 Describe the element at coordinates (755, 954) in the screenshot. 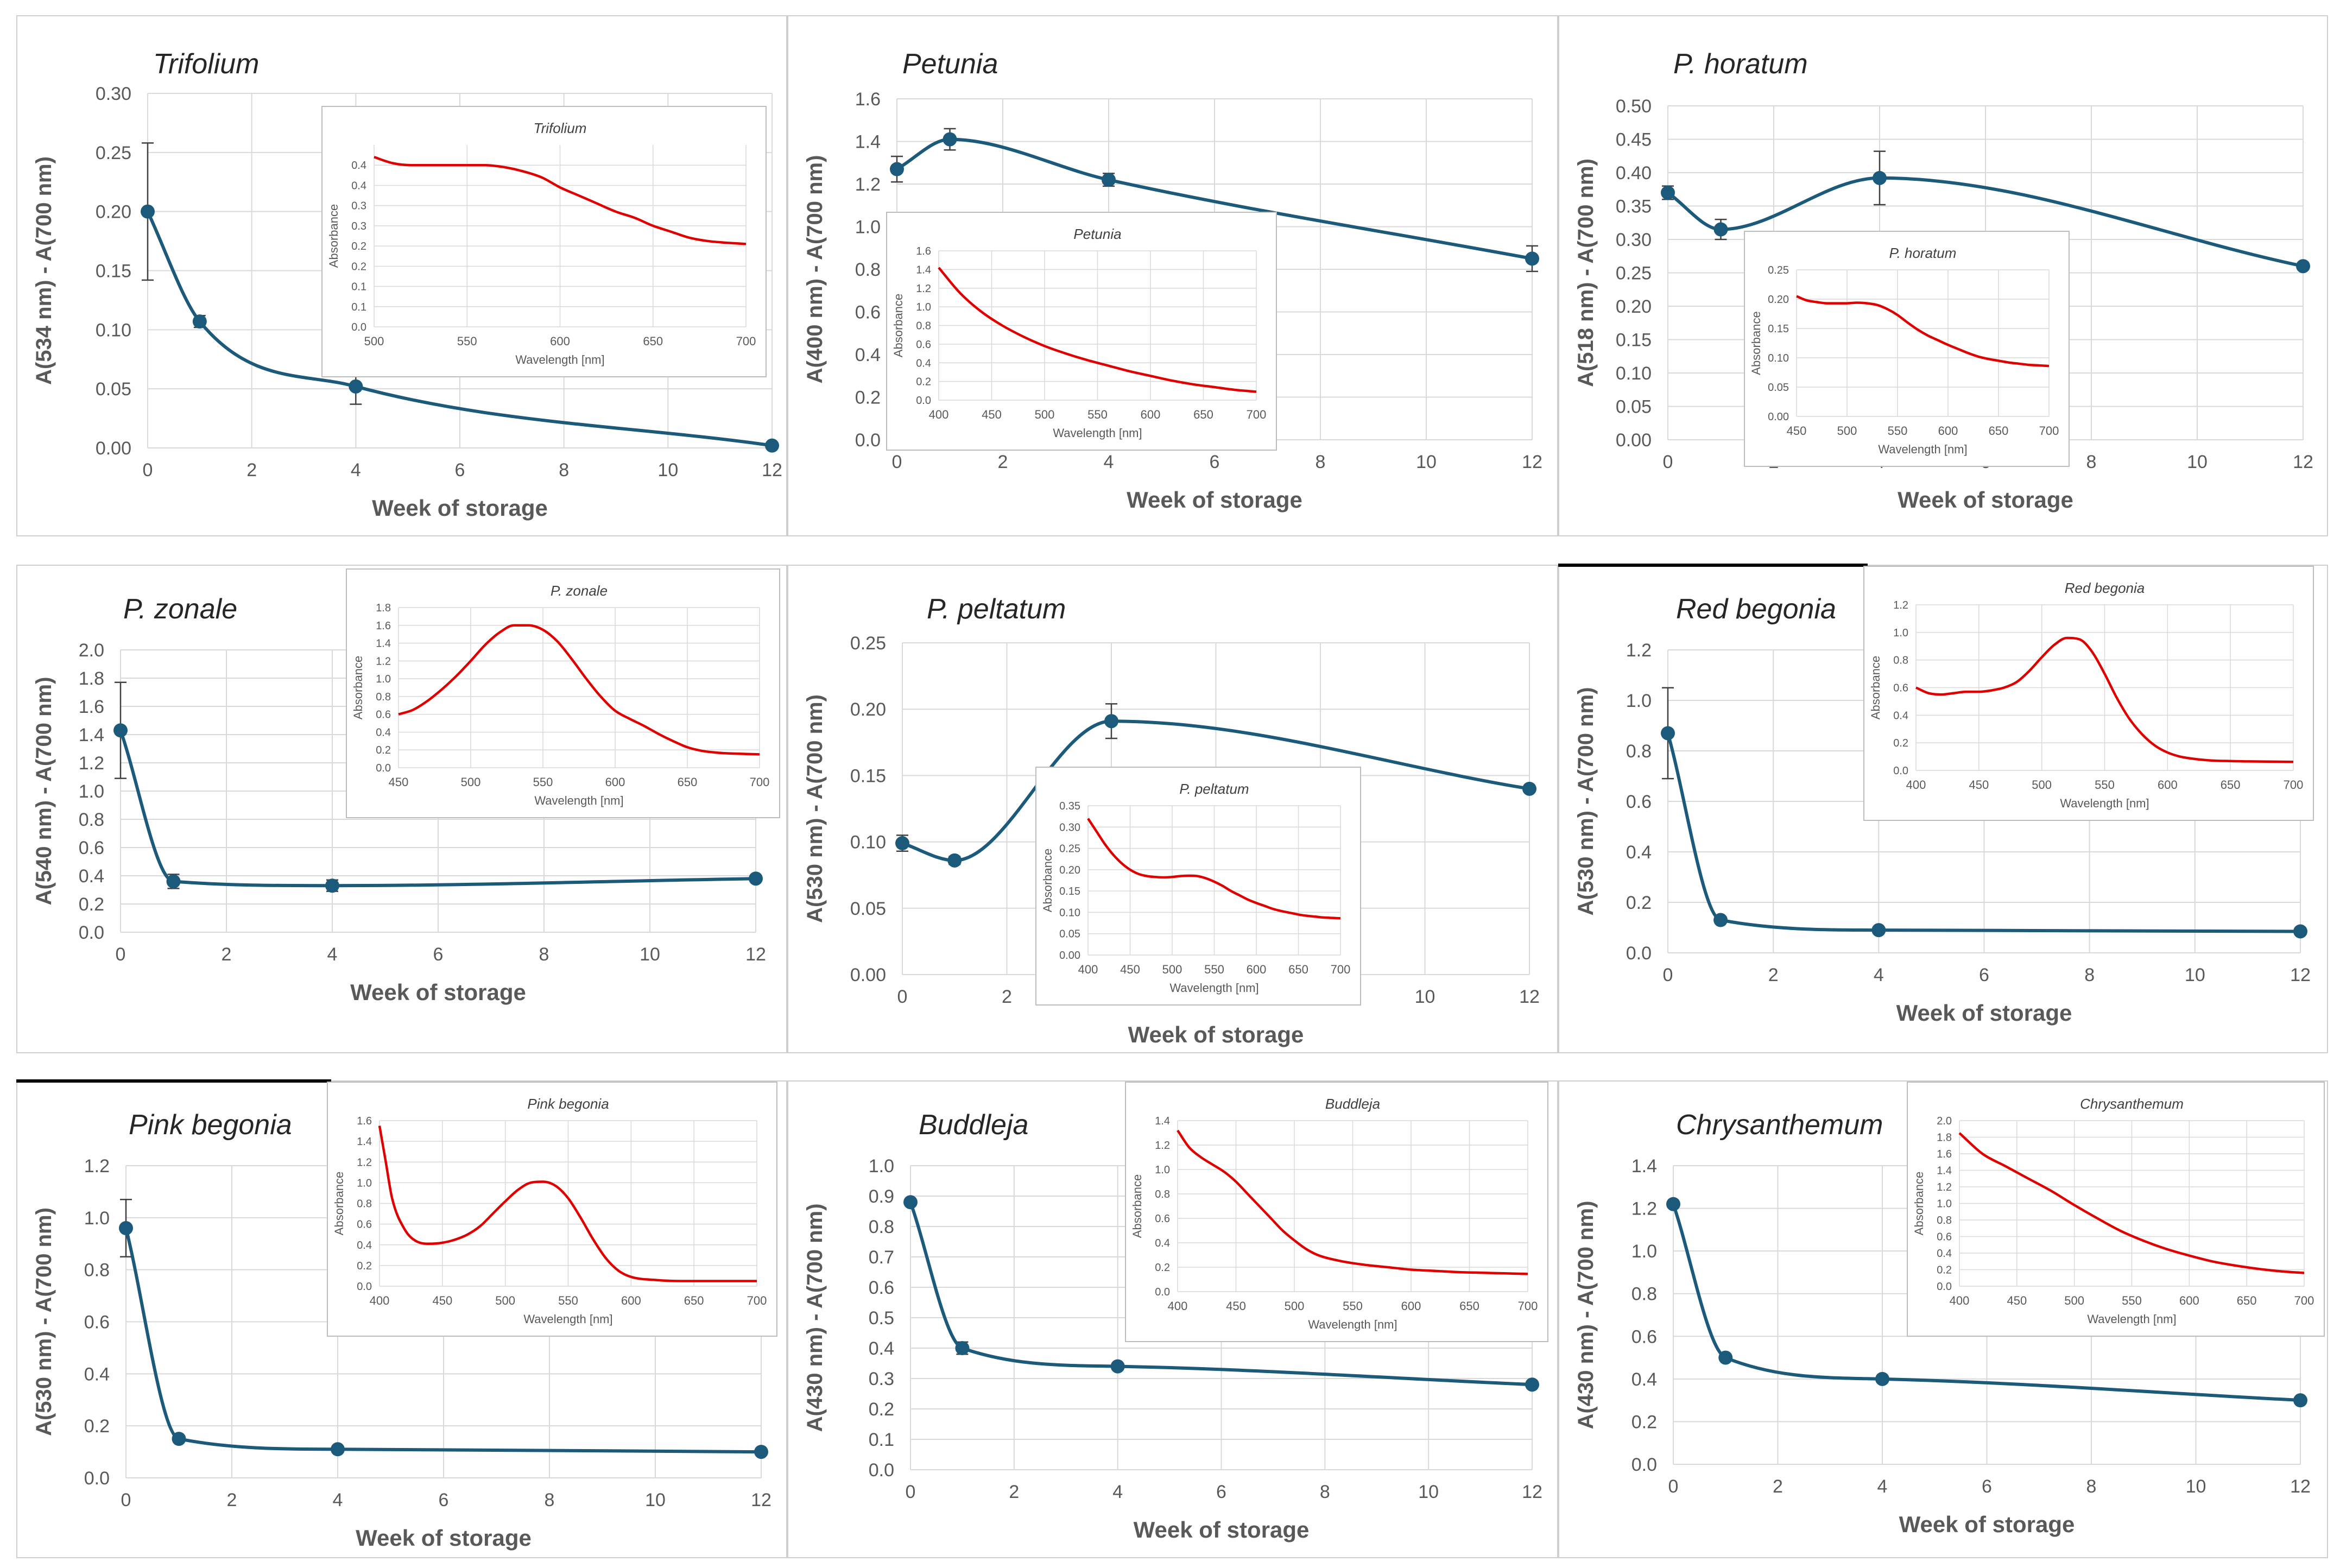

I see `x-tick-label: 12` at that location.